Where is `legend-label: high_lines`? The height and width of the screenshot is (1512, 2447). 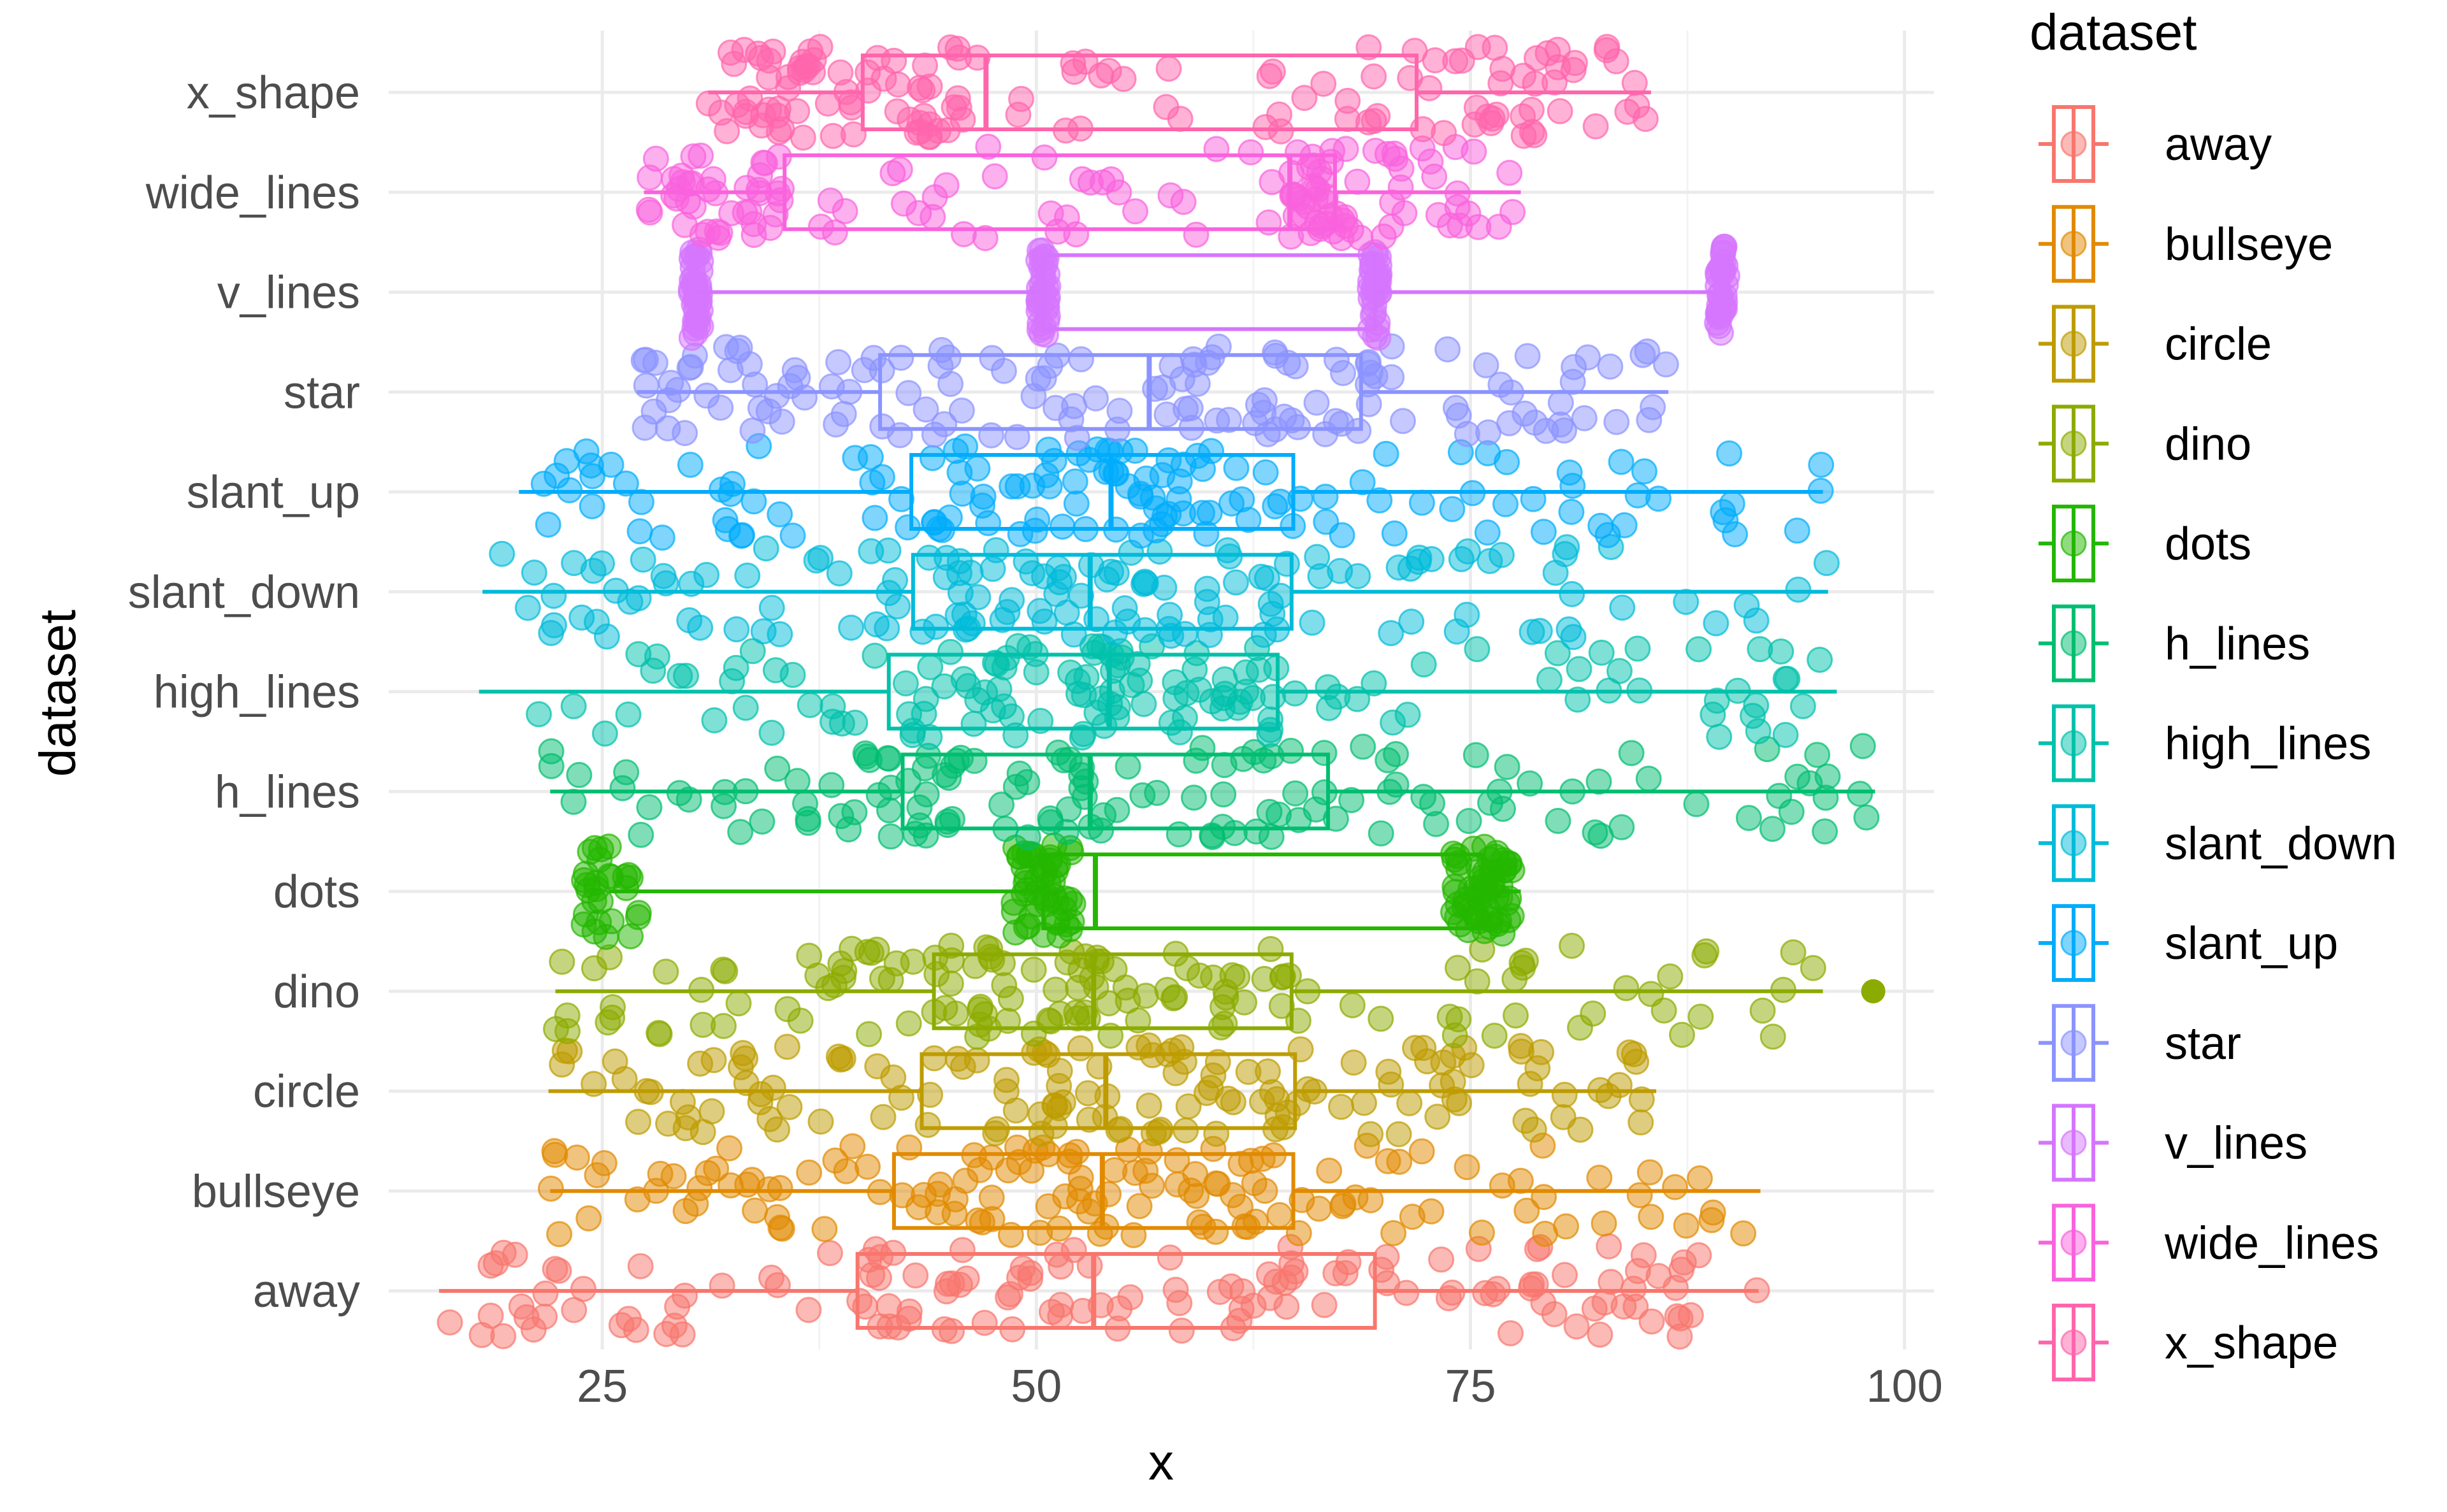 legend-label: high_lines is located at coordinates (2268, 744).